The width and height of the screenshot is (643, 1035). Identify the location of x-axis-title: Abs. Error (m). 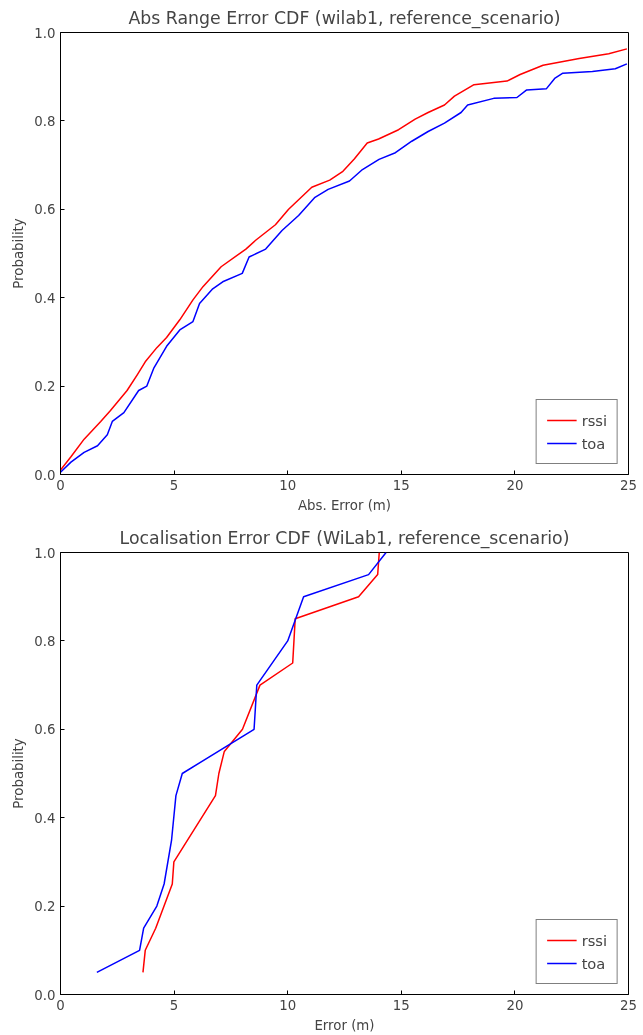
(344, 505).